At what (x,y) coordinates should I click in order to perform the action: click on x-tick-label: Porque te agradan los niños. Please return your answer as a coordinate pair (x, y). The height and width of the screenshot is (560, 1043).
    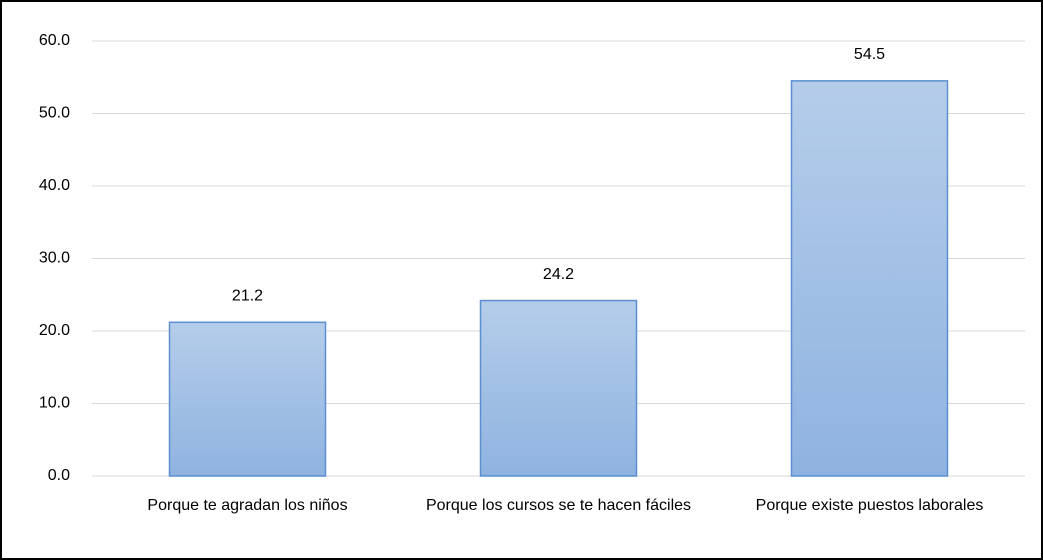
    Looking at the image, I should click on (247, 505).